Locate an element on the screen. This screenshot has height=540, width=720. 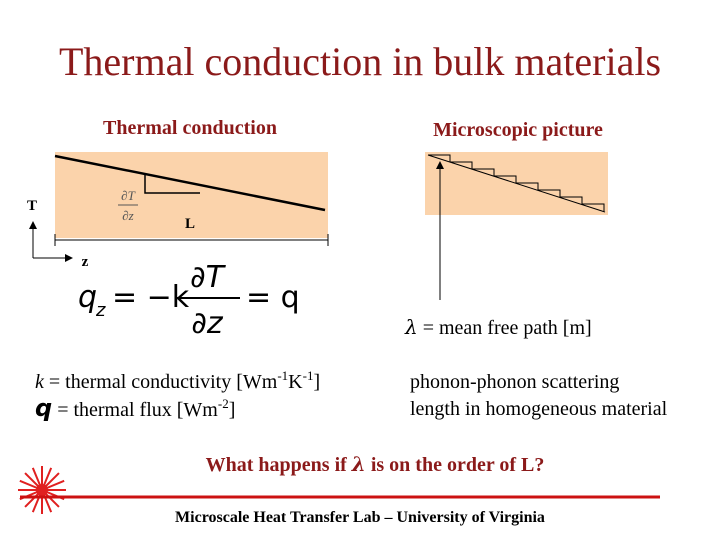
phonon-note-line: phonon-phonon scattering is located at coordinates (514, 382).